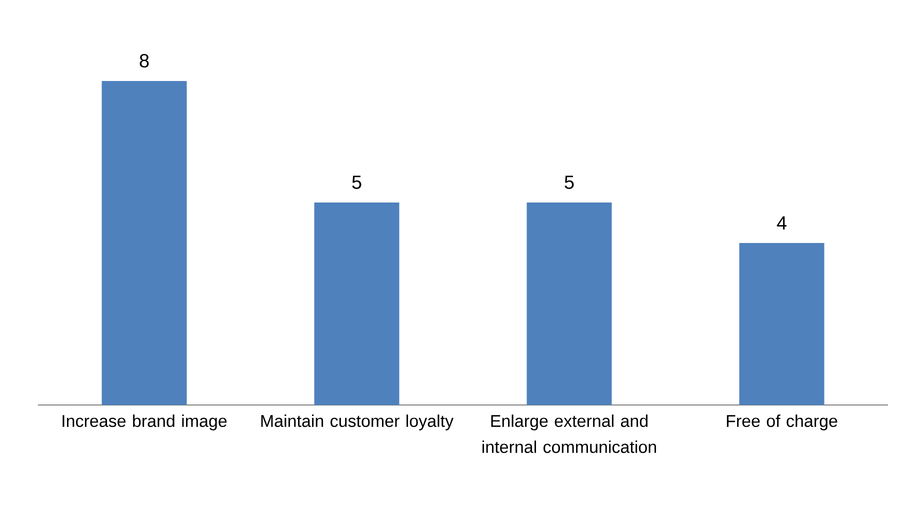  Describe the element at coordinates (144, 422) in the screenshot. I see `x-tick-label: Increase brand image` at that location.